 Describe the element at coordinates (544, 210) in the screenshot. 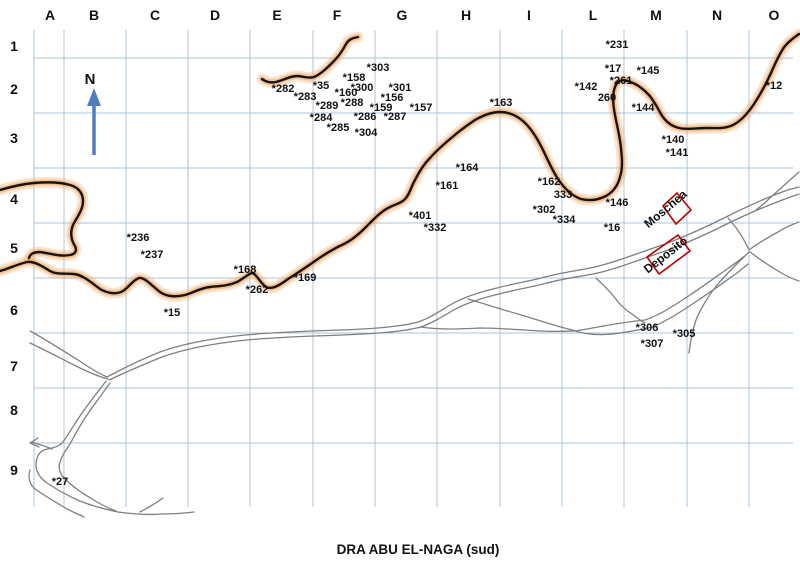

I see `point-label: *302` at that location.